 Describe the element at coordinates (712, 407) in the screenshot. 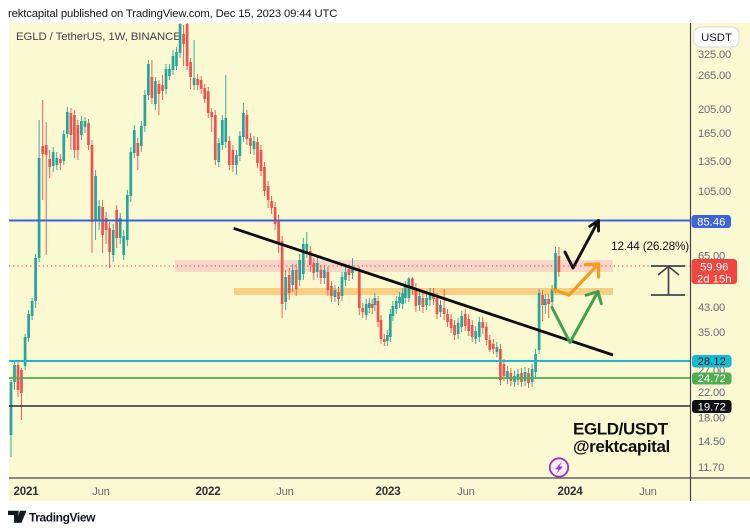

I see `svg-text: 19.72` at that location.